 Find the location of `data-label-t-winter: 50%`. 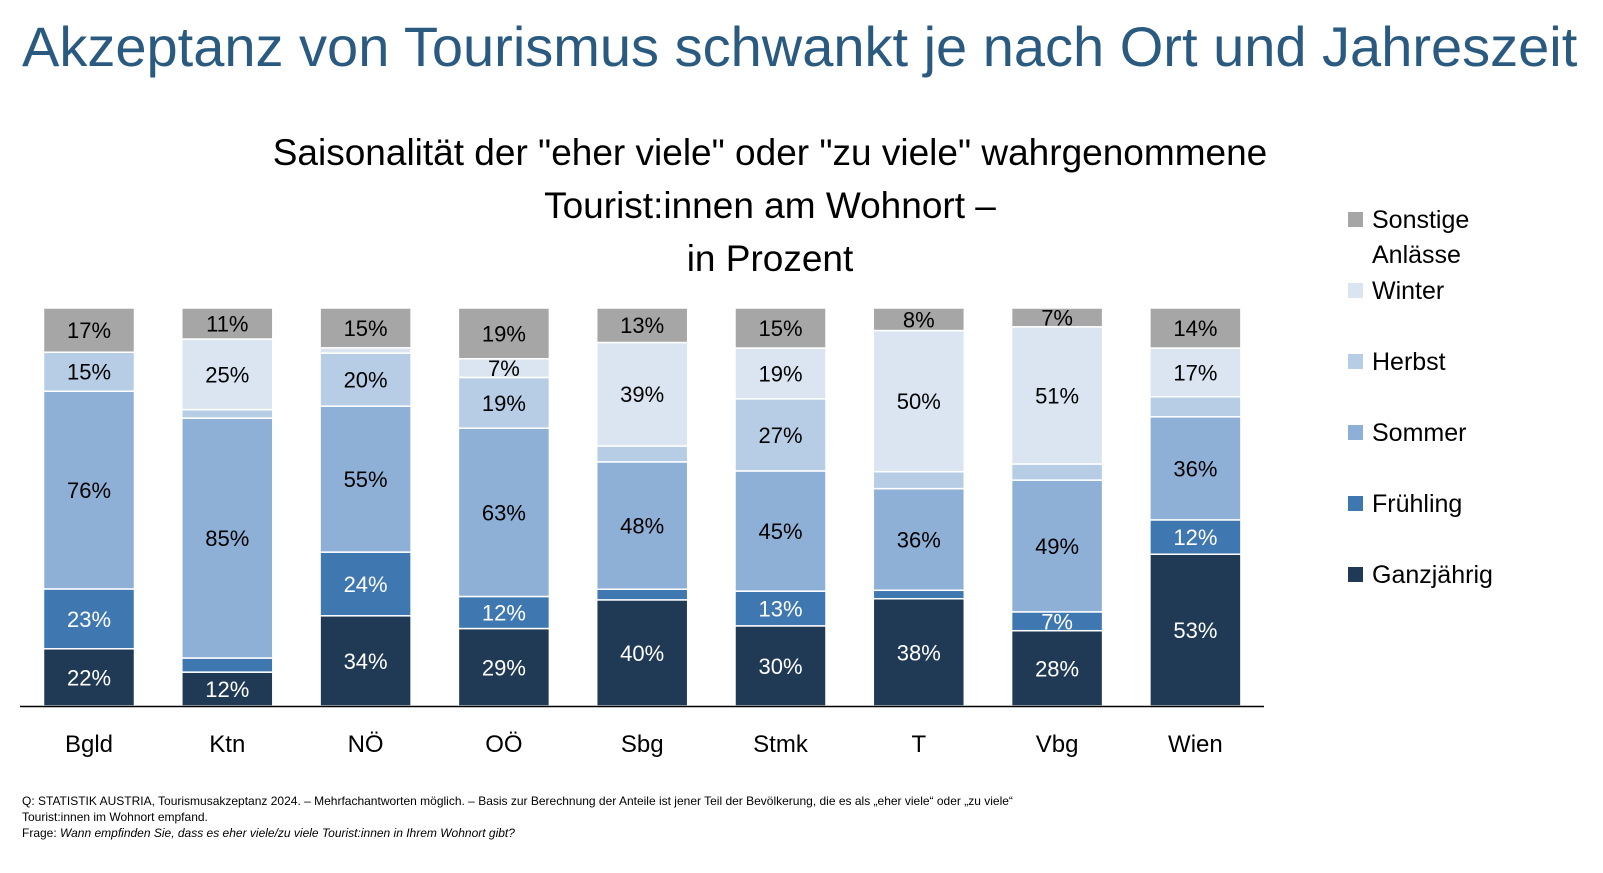

data-label-t-winter: 50% is located at coordinates (919, 401).